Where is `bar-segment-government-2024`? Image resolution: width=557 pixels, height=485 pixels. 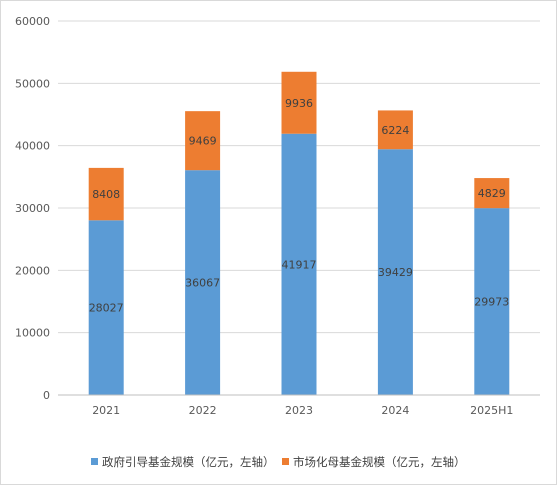 bar-segment-government-2024 is located at coordinates (395, 272).